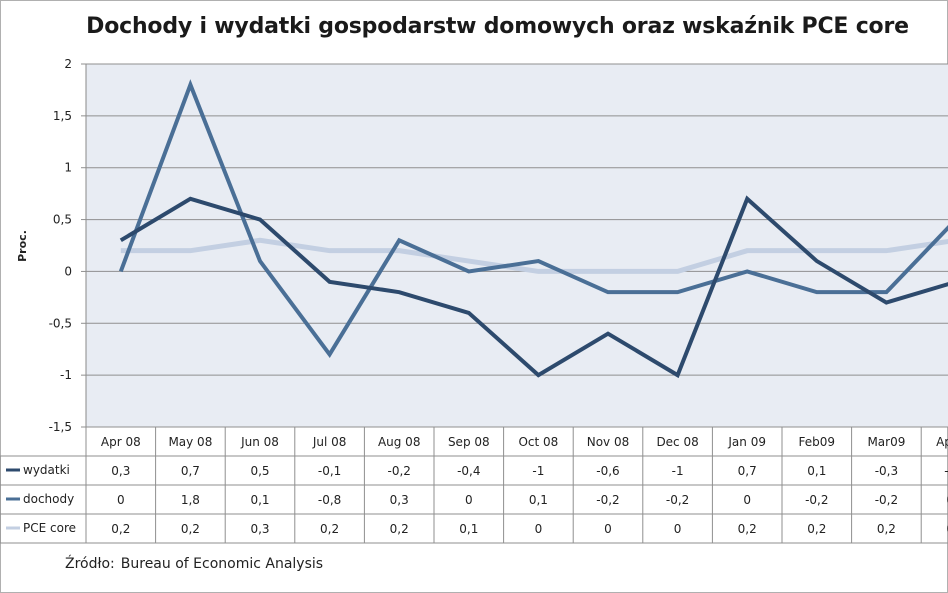 The image size is (948, 593). What do you see at coordinates (677, 442) in the screenshot?
I see `x-tick-label: Dec 08` at bounding box center [677, 442].